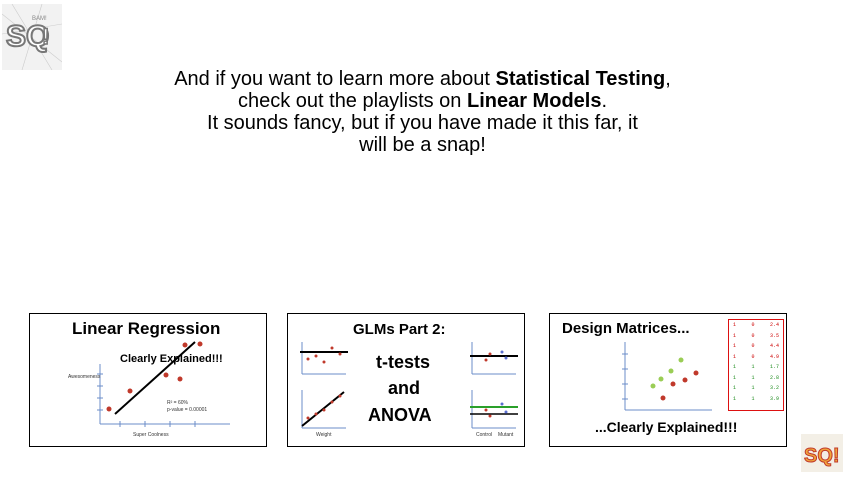  What do you see at coordinates (146, 328) in the screenshot?
I see `card-title: Linear Regression` at bounding box center [146, 328].